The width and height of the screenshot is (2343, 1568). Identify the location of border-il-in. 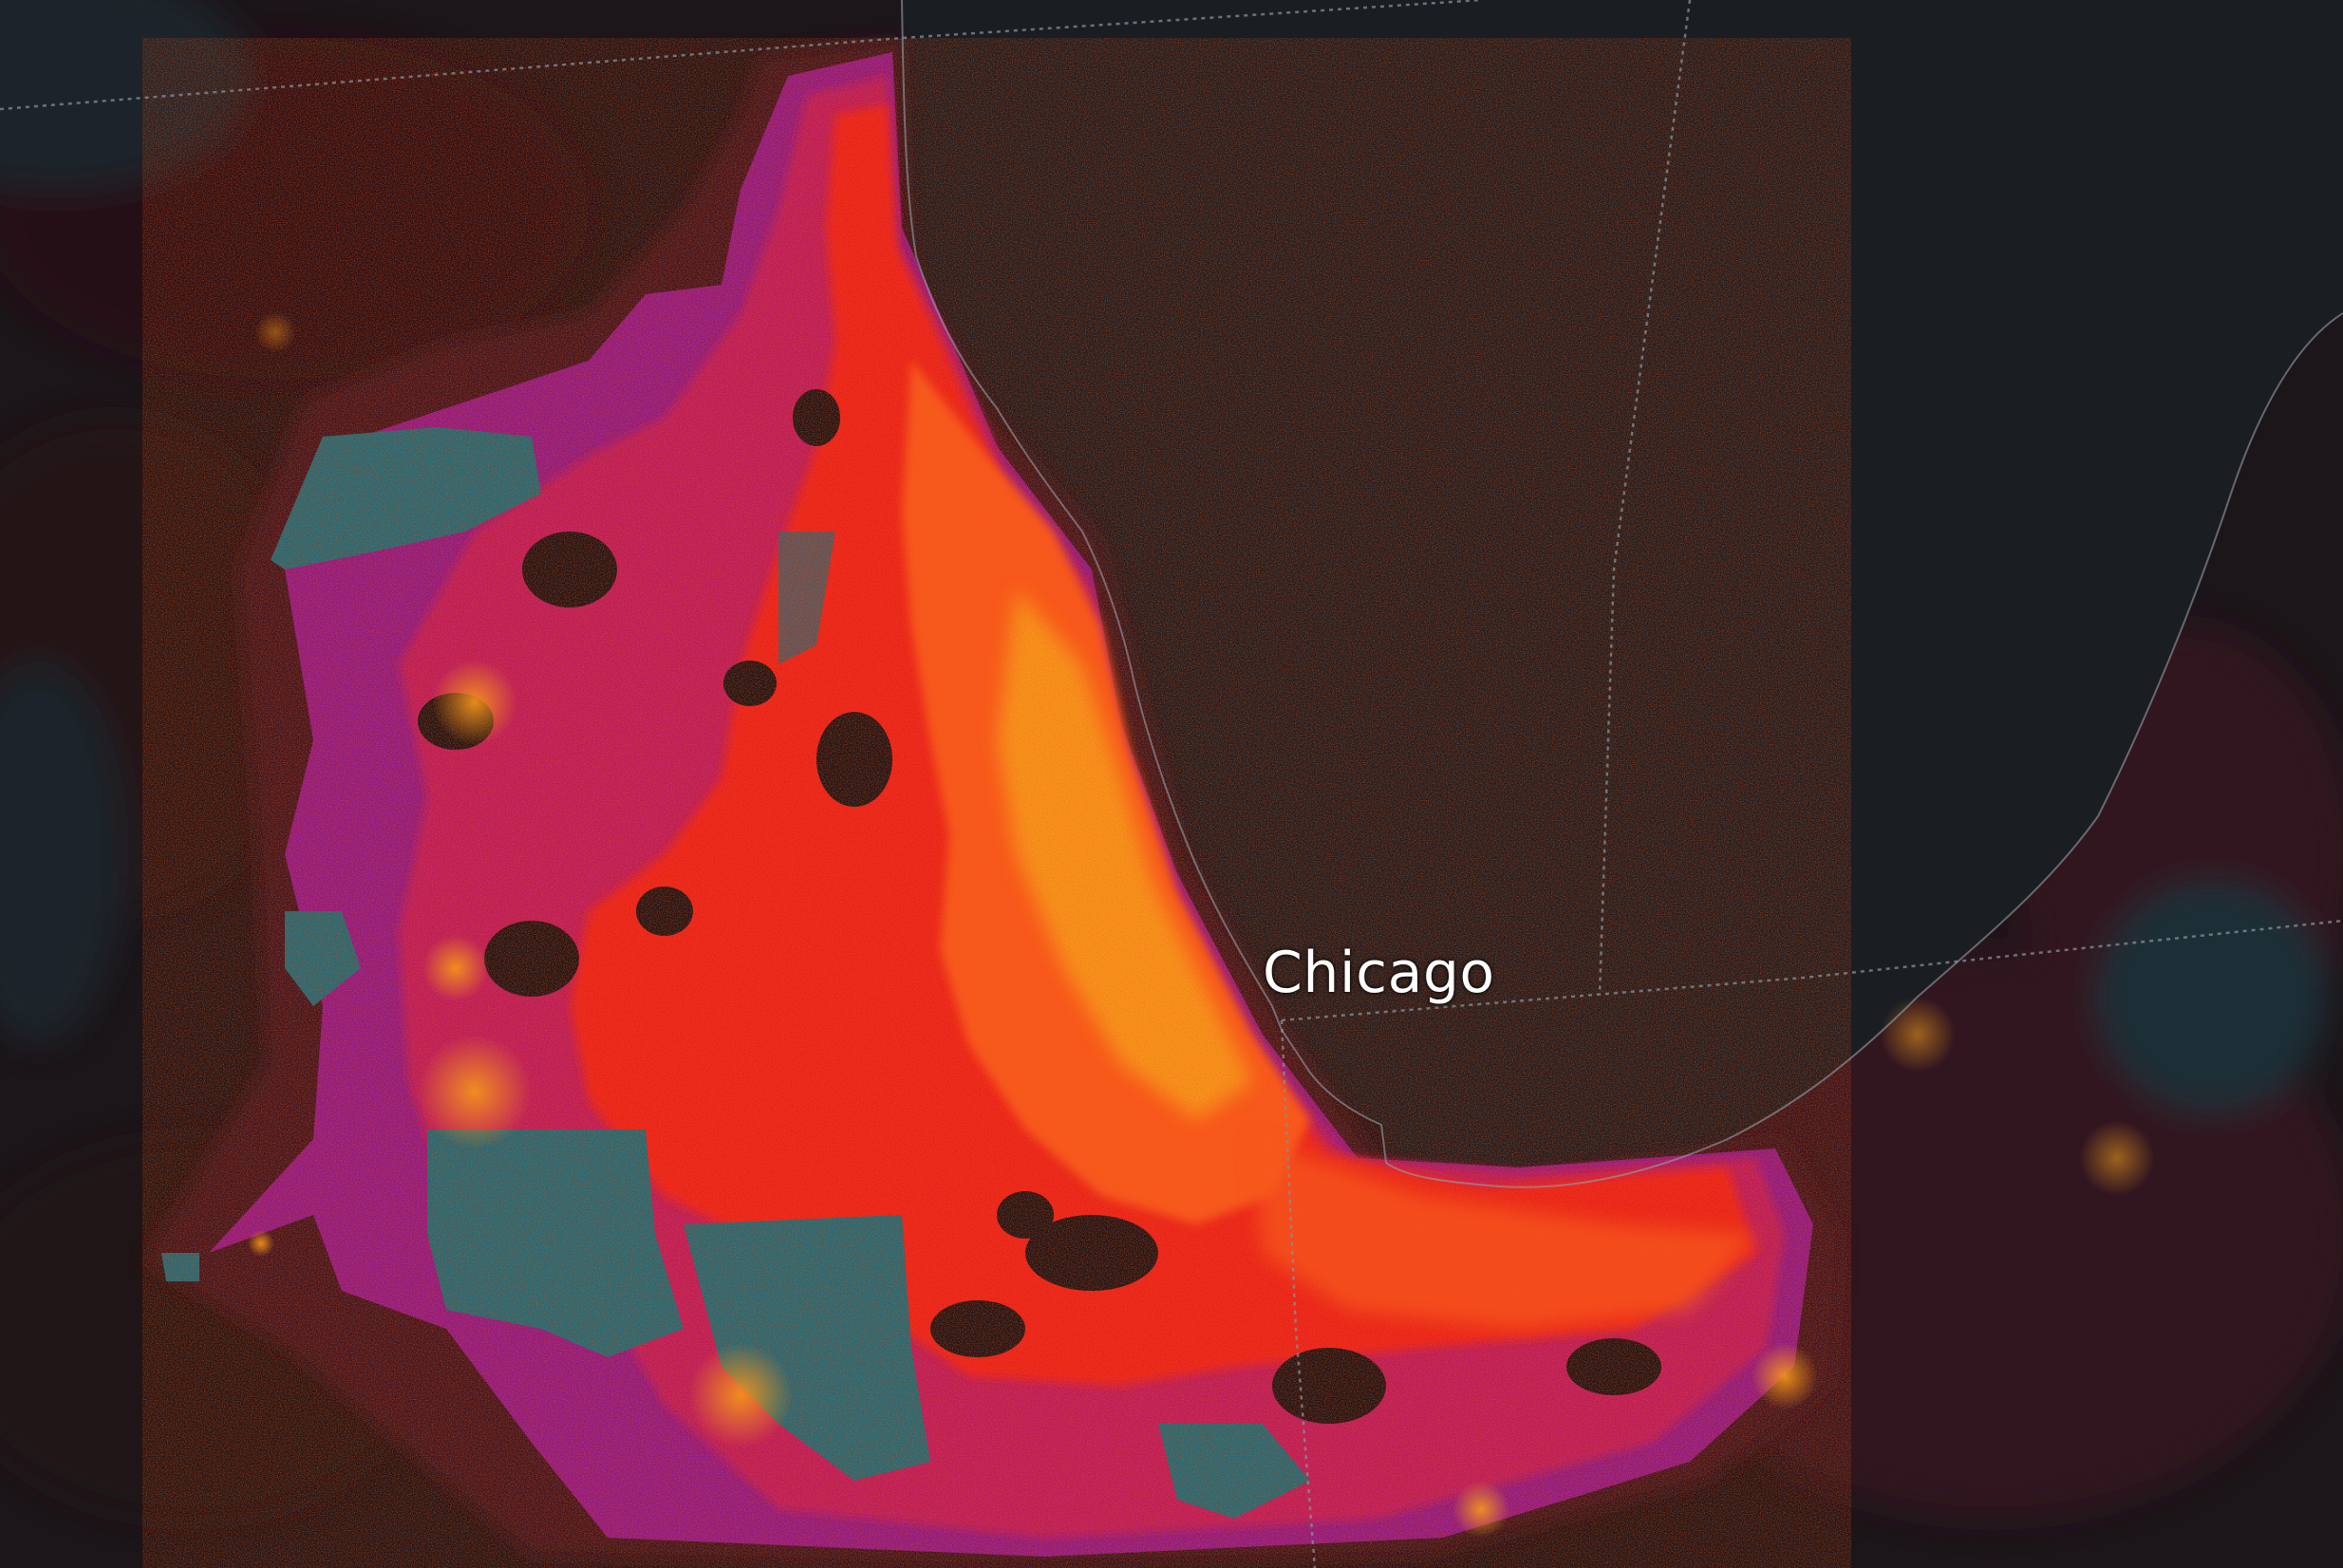
(1298, 1293).